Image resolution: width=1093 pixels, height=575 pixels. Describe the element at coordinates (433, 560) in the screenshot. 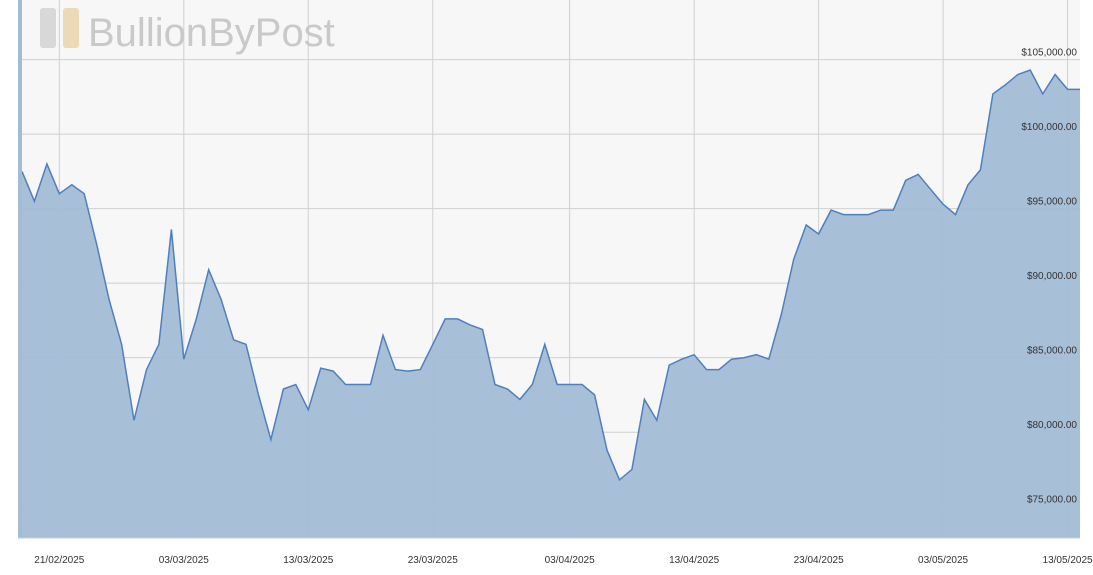

I see `x-tick-label: 23/03/2025` at that location.